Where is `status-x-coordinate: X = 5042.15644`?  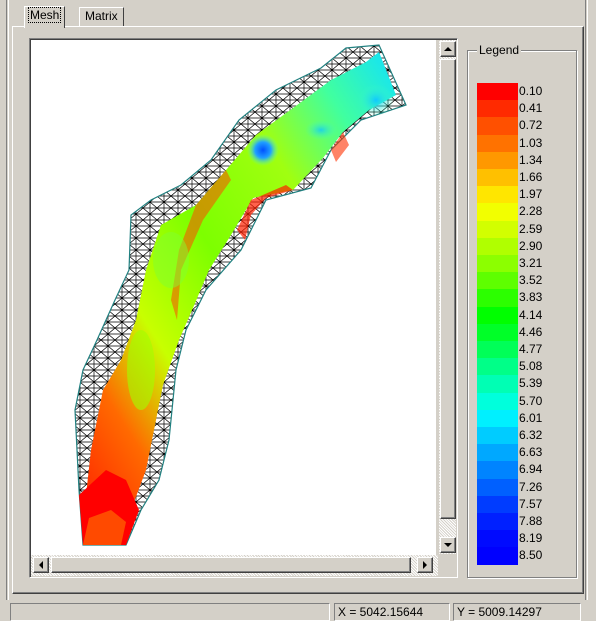 status-x-coordinate: X = 5042.15644 is located at coordinates (392, 612).